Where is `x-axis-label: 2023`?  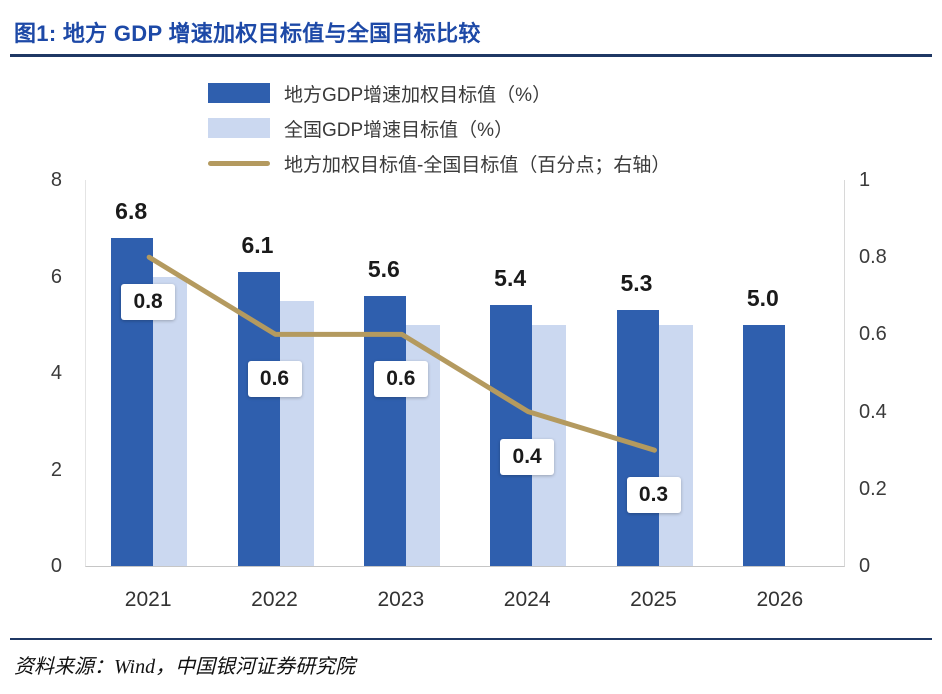 x-axis-label: 2023 is located at coordinates (401, 599).